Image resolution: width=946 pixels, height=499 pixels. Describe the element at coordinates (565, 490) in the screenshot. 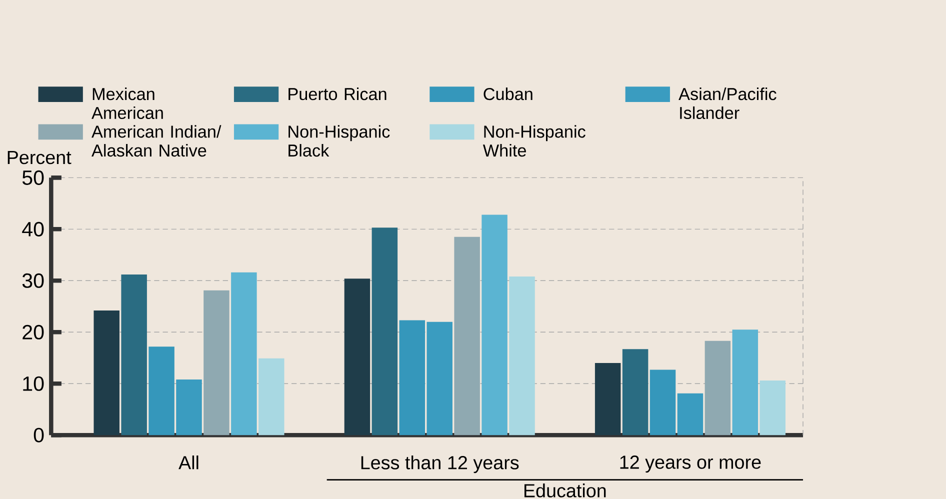

I see `text: Education` at that location.